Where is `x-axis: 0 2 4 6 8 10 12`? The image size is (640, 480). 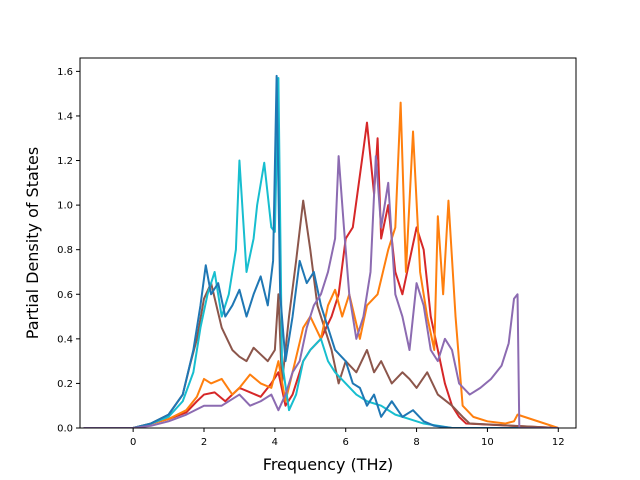
x-axis: 0 2 4 6 8 10 12 is located at coordinates (347, 438).